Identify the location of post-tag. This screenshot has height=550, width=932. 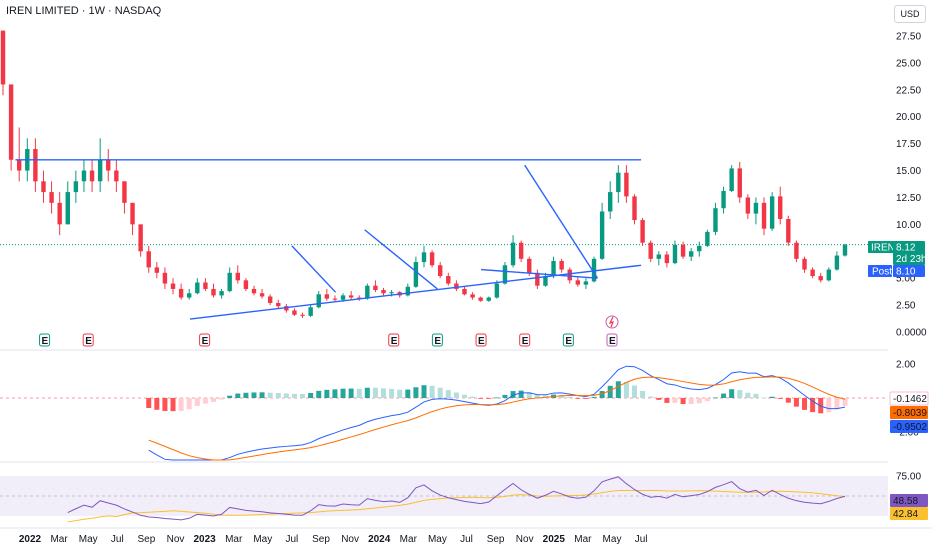
(880, 271).